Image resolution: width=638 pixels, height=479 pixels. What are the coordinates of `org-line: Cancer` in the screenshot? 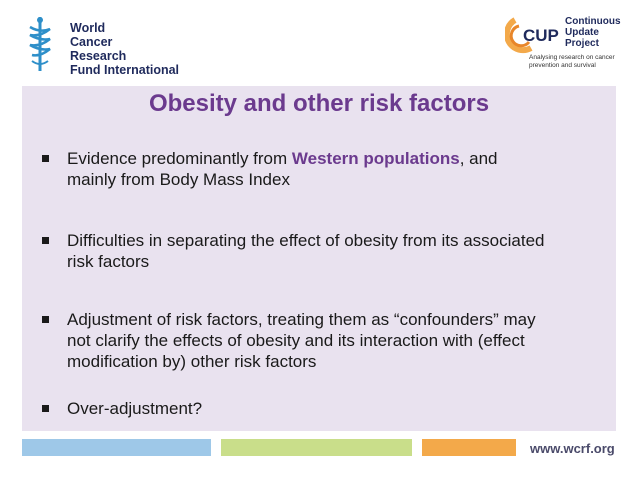 It's located at (91, 42).